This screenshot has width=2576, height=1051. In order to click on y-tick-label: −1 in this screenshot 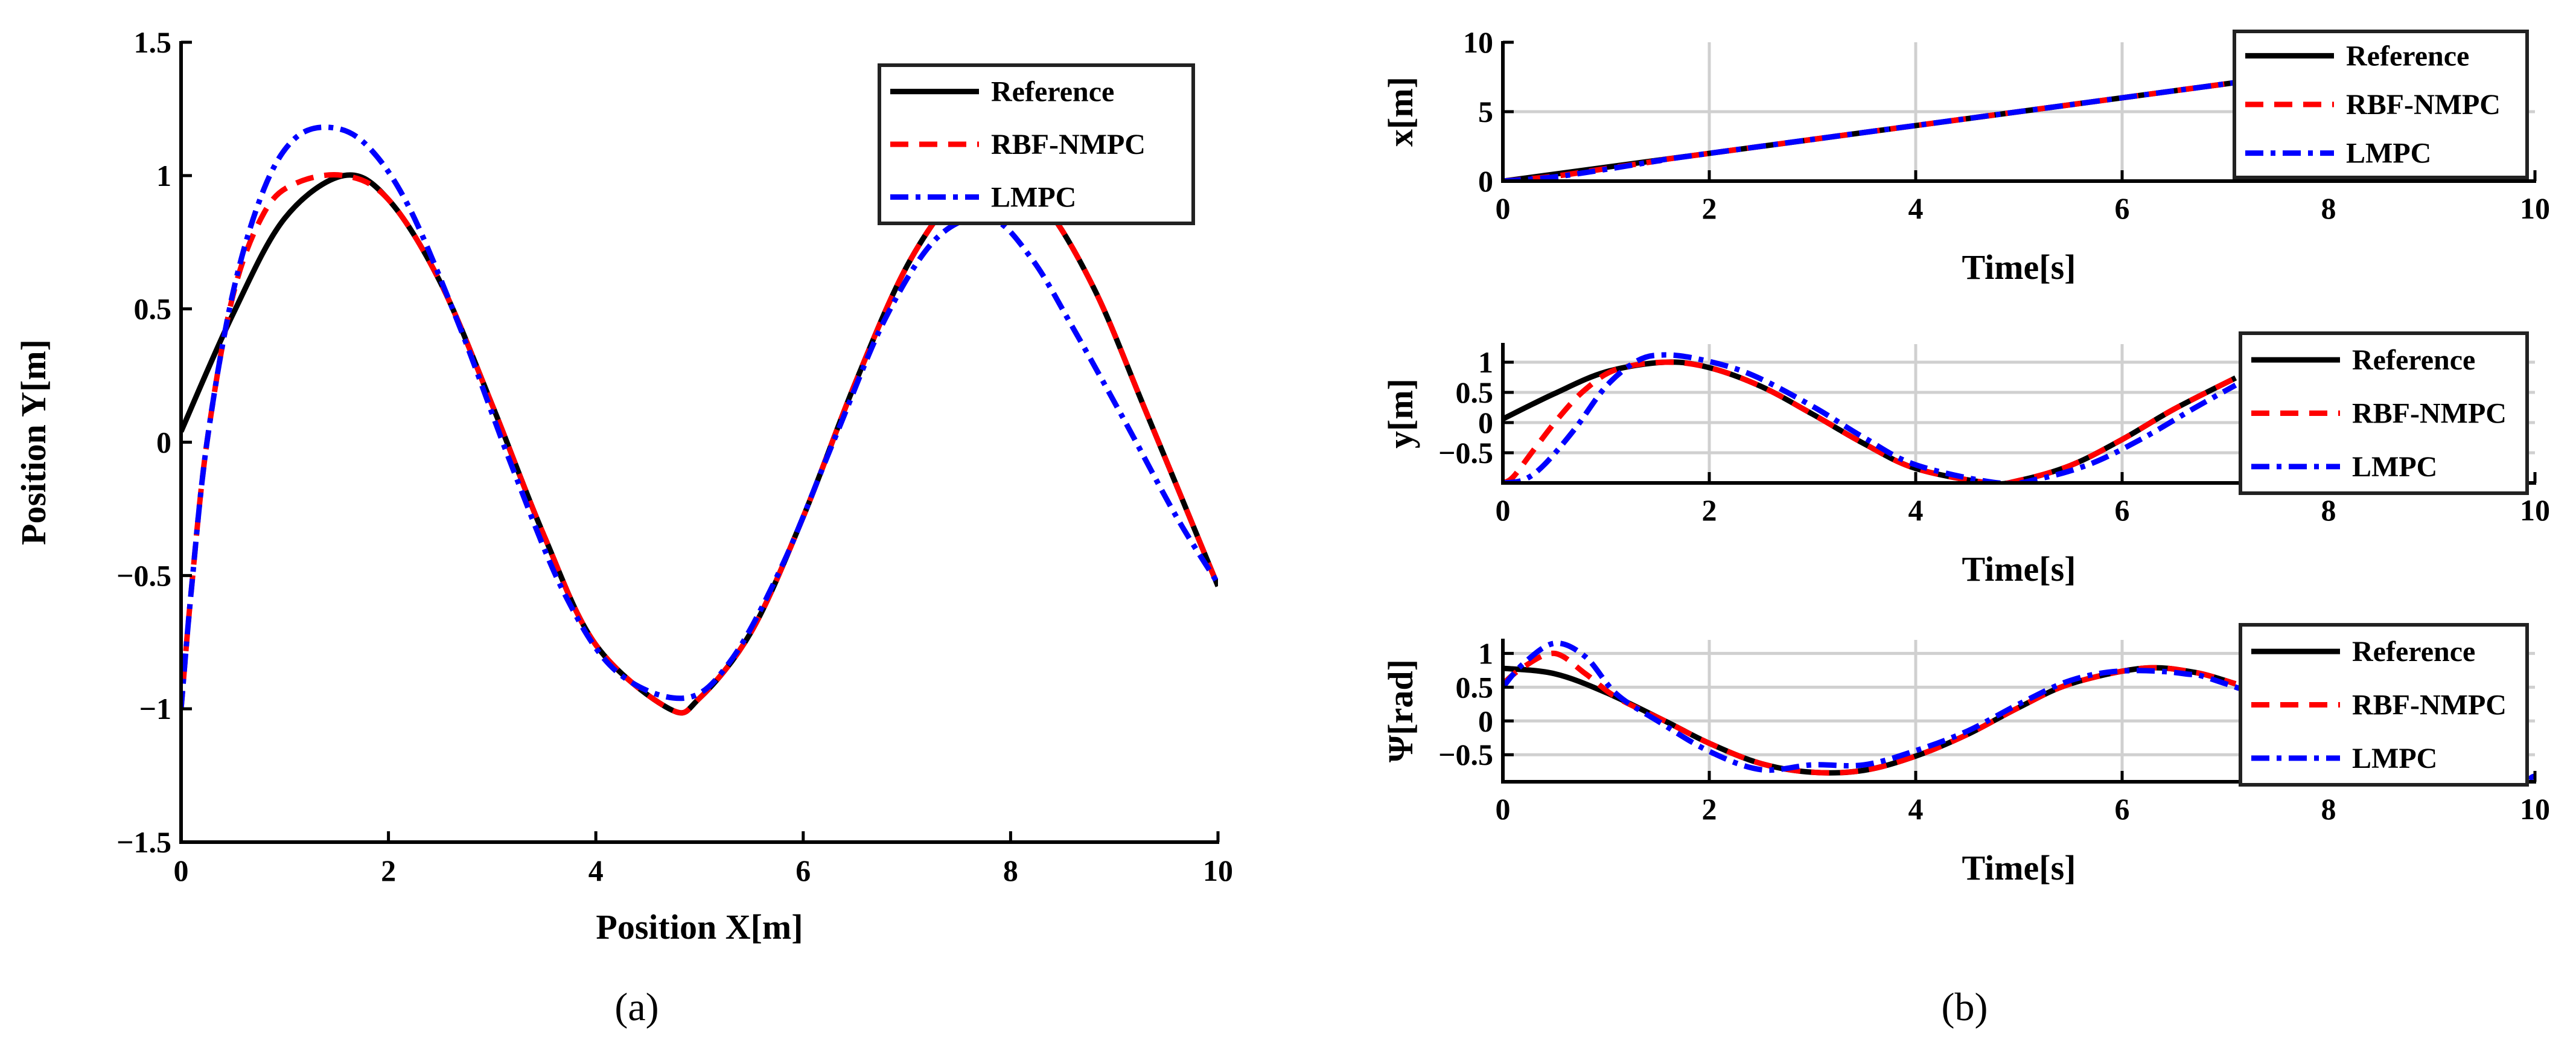, I will do `click(155, 709)`.